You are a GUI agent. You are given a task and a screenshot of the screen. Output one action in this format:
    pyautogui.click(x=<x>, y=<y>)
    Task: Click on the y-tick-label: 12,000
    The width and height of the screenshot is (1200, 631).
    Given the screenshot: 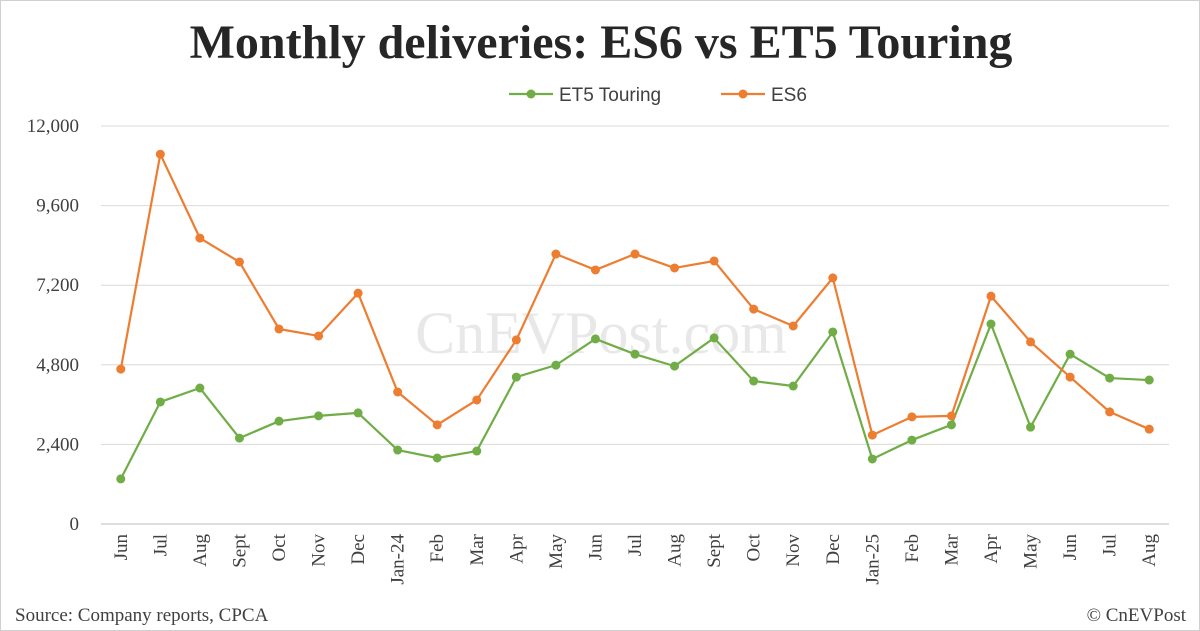 What is the action you would take?
    pyautogui.click(x=53, y=126)
    